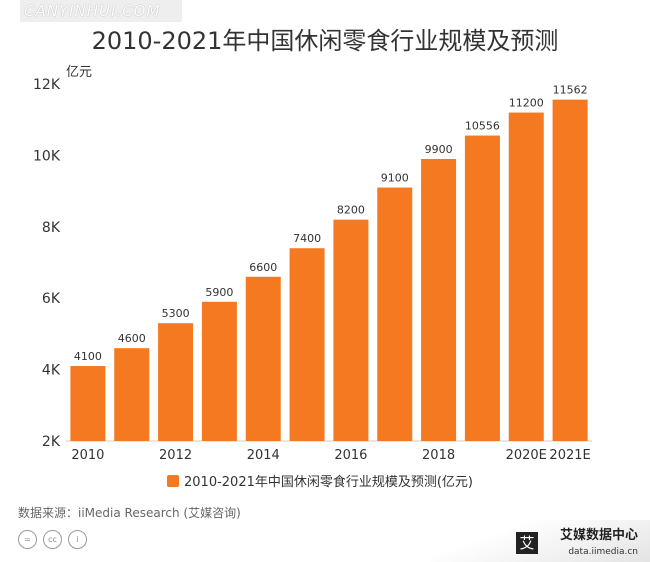  What do you see at coordinates (51, 371) in the screenshot?
I see `y-tick-label: 4K` at bounding box center [51, 371].